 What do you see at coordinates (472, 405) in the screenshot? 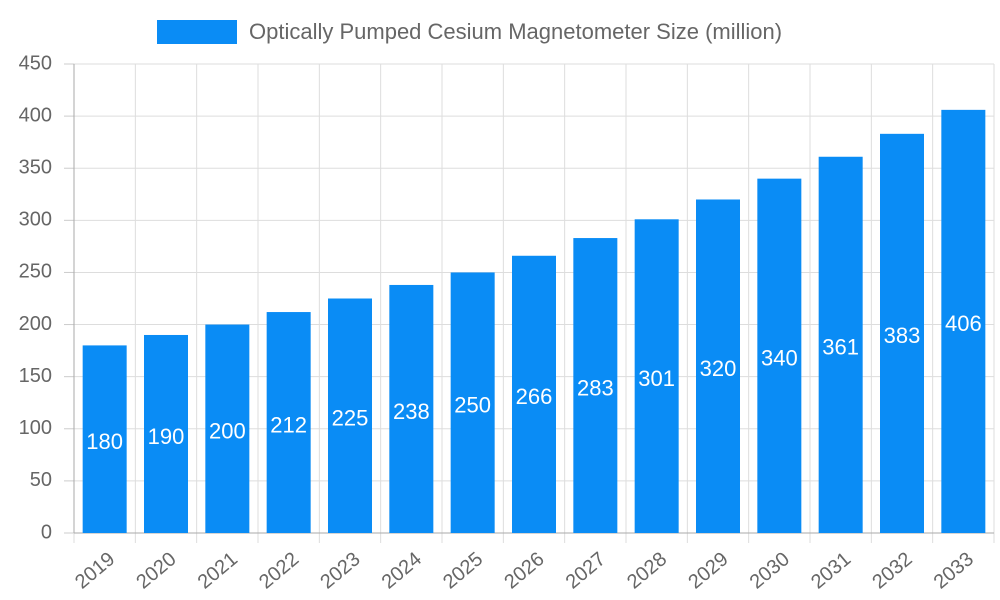
I see `data-label: 250` at bounding box center [472, 405].